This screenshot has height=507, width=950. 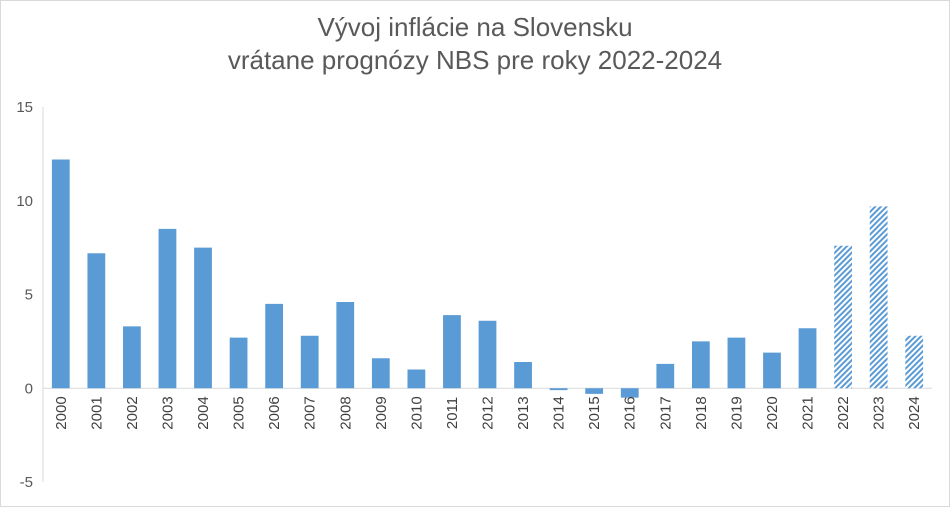 What do you see at coordinates (914, 412) in the screenshot?
I see `x-tick-label-2024: 2024` at bounding box center [914, 412].